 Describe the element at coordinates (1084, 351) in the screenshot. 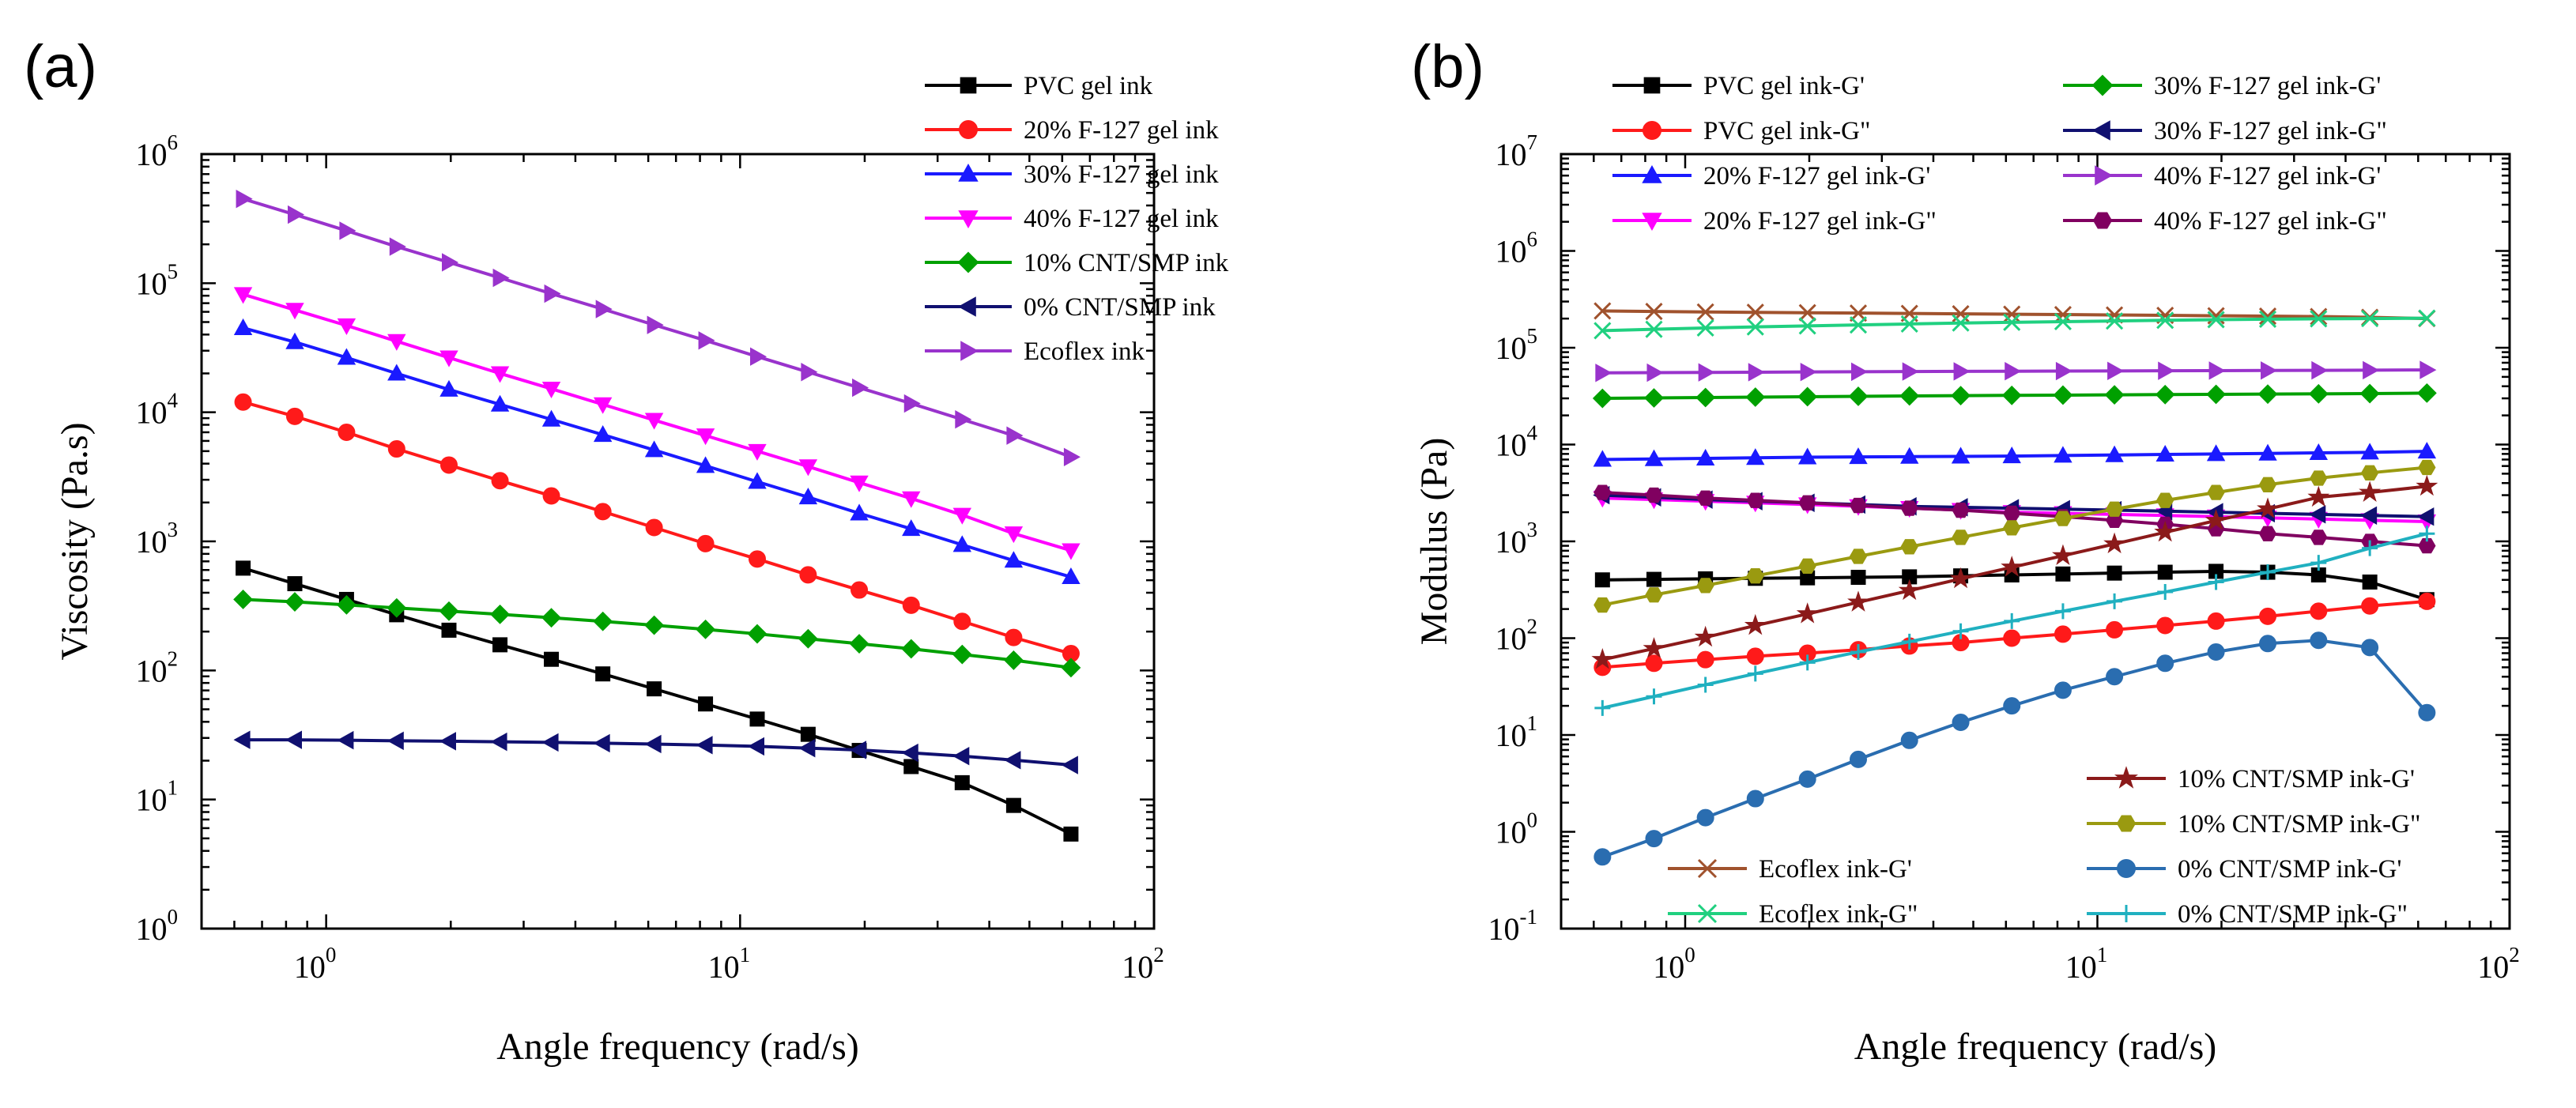

I see `legend-label: Ecoflex ink` at that location.